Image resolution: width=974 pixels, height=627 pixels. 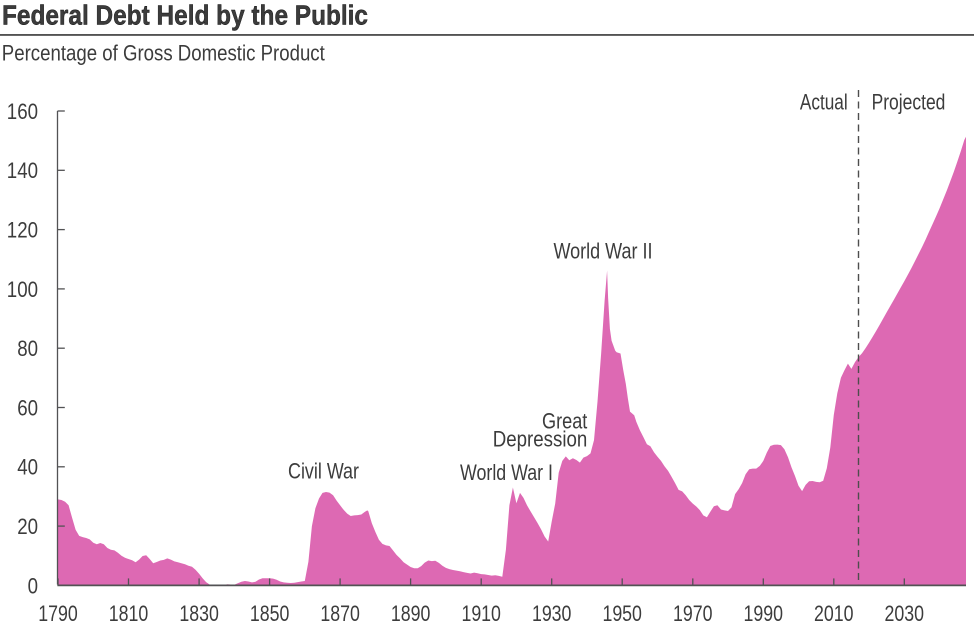 What do you see at coordinates (481, 613) in the screenshot?
I see `svg-text: 1910` at bounding box center [481, 613].